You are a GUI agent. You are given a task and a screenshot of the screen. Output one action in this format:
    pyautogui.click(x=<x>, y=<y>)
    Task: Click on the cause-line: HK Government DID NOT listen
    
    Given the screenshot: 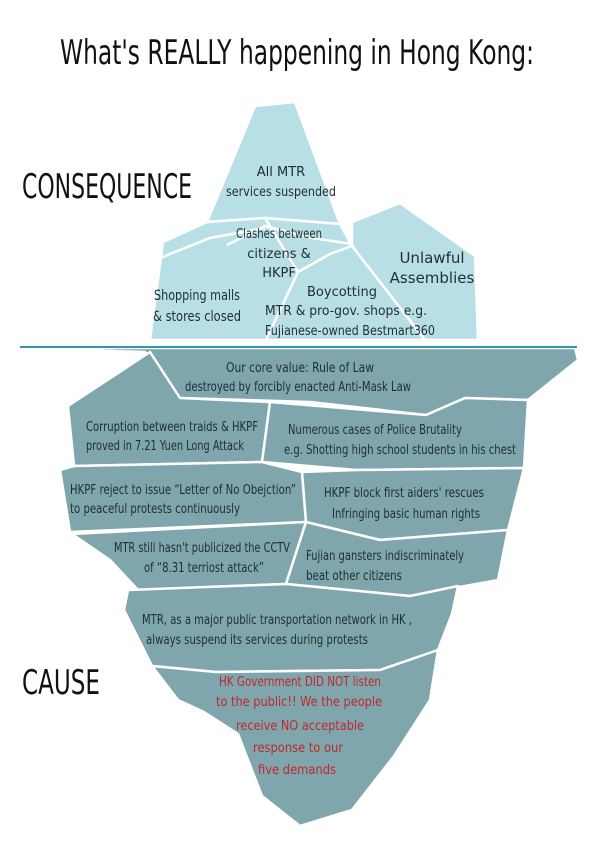 What is the action you would take?
    pyautogui.click(x=300, y=682)
    